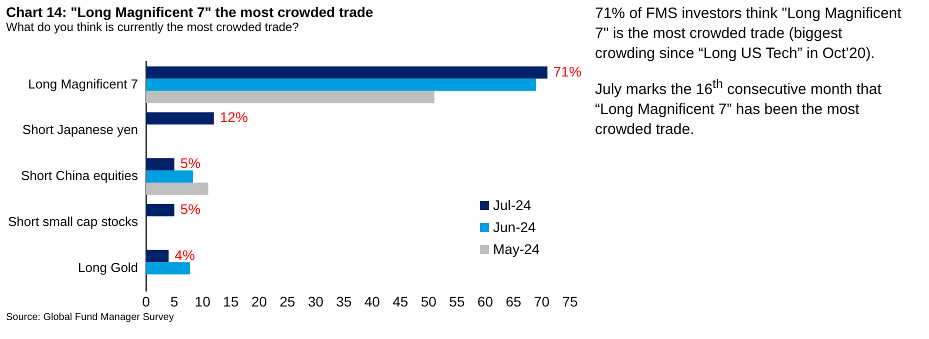  Describe the element at coordinates (514, 227) in the screenshot. I see `legend-label: Jun-24` at that location.